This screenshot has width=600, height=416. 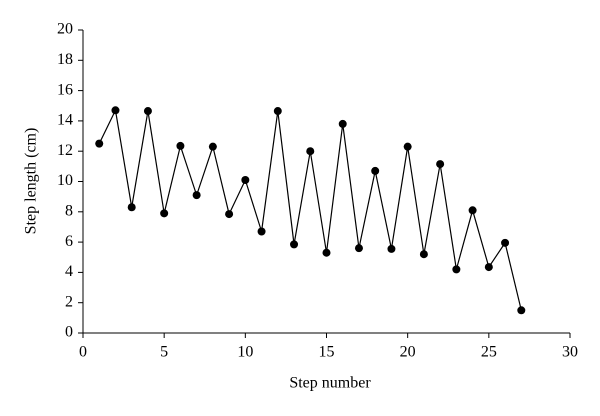 I want to click on y-tick-label: 18, so click(x=65, y=59).